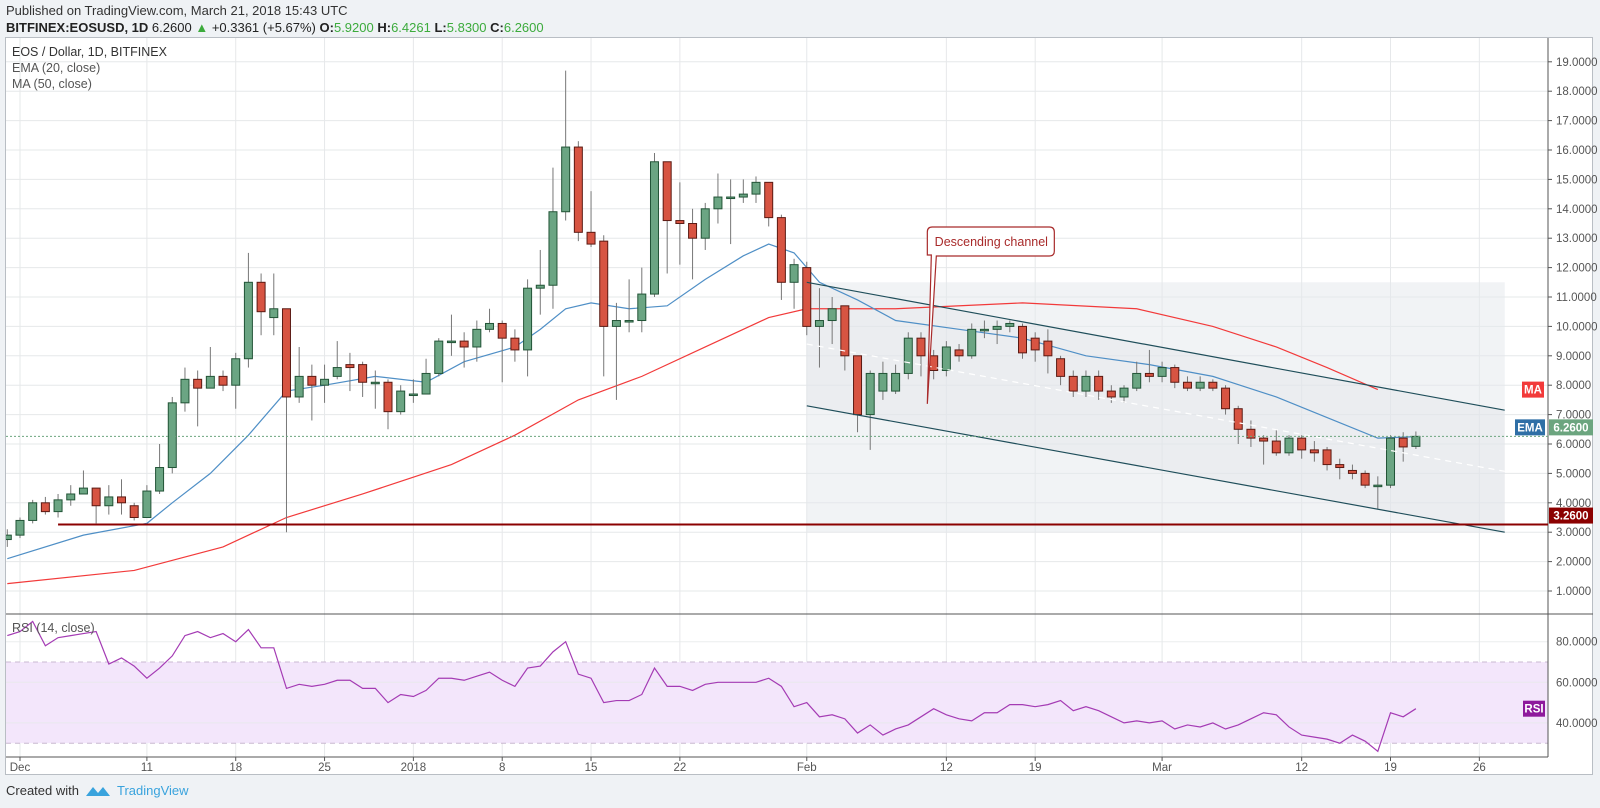 The image size is (1600, 808). I want to click on legend-rsi: RSI (14, close), so click(53, 628).